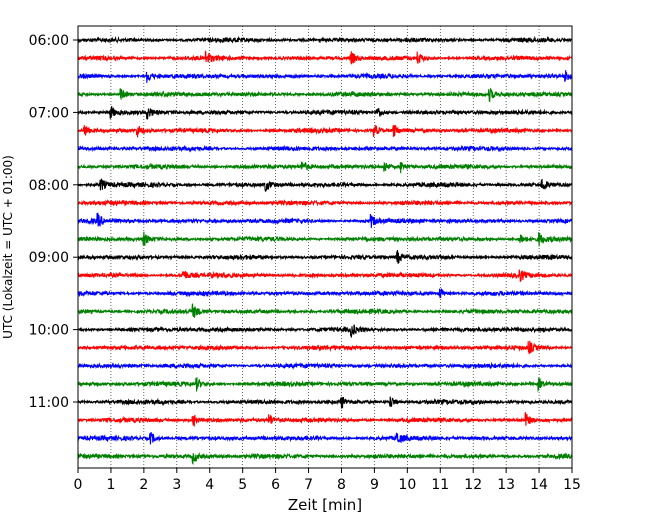 The width and height of the screenshot is (650, 520). What do you see at coordinates (209, 485) in the screenshot?
I see `x-tick-label: 4` at bounding box center [209, 485].